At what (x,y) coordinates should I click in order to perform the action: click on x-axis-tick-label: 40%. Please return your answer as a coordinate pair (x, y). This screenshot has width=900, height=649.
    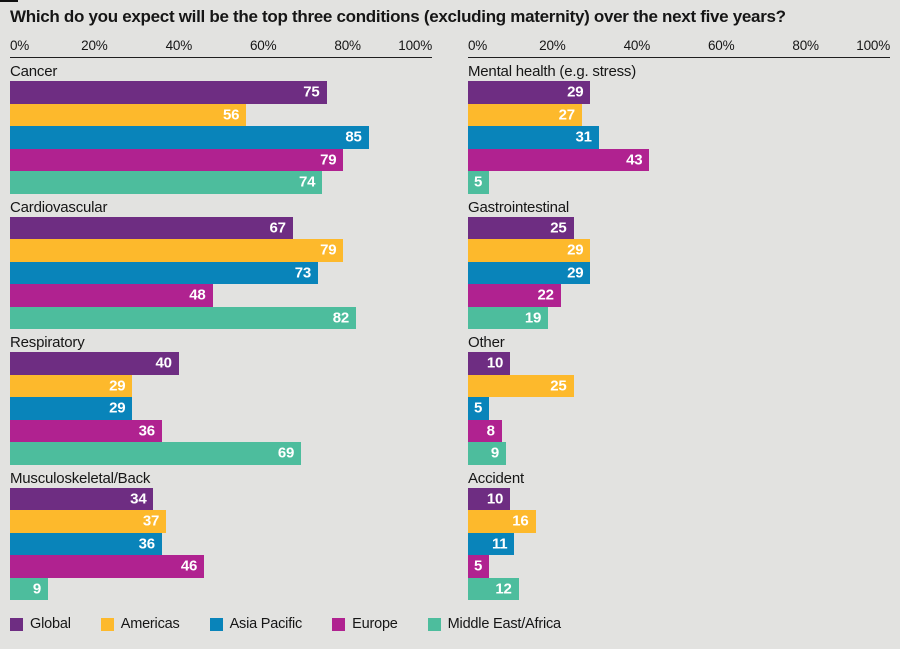
    Looking at the image, I should click on (179, 45).